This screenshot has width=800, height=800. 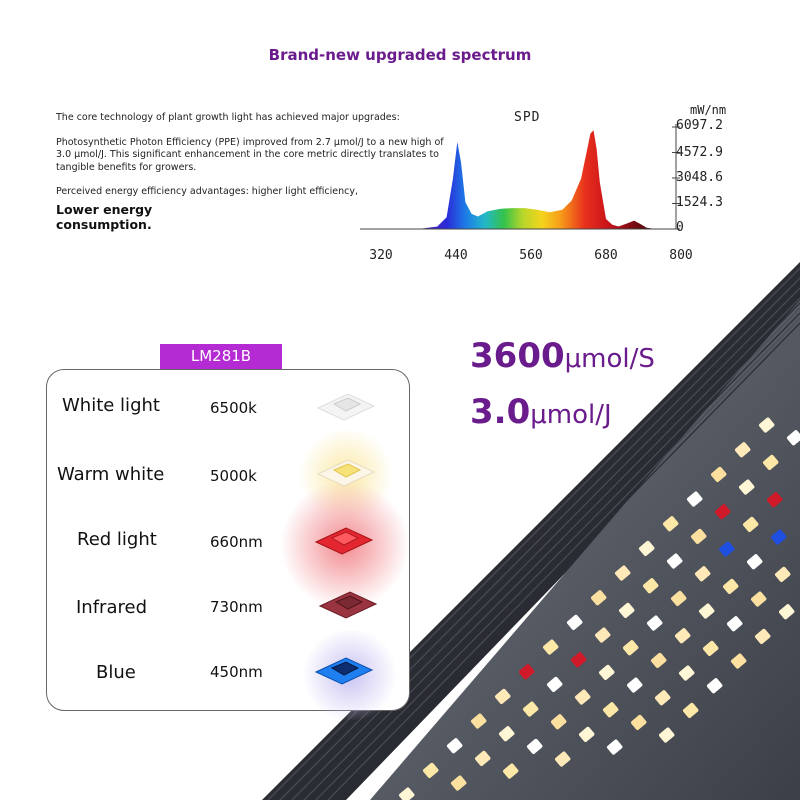 What do you see at coordinates (400, 55) in the screenshot?
I see `page-title: Brand-new upgraded spectrum` at bounding box center [400, 55].